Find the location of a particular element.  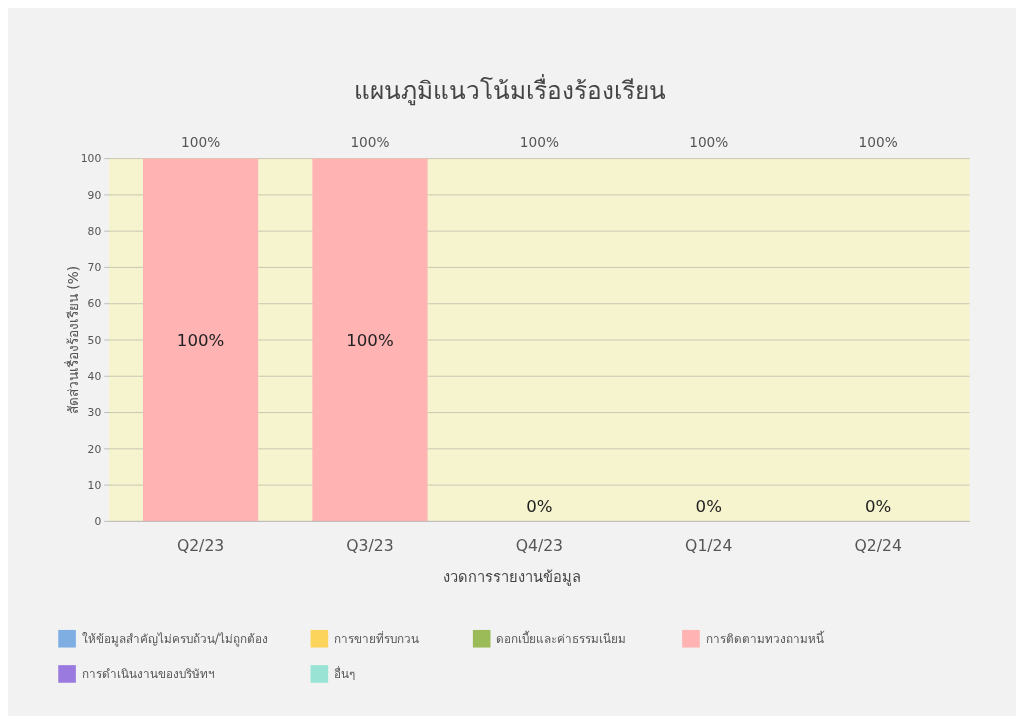

y-tick-label: 60 is located at coordinates (94, 304).